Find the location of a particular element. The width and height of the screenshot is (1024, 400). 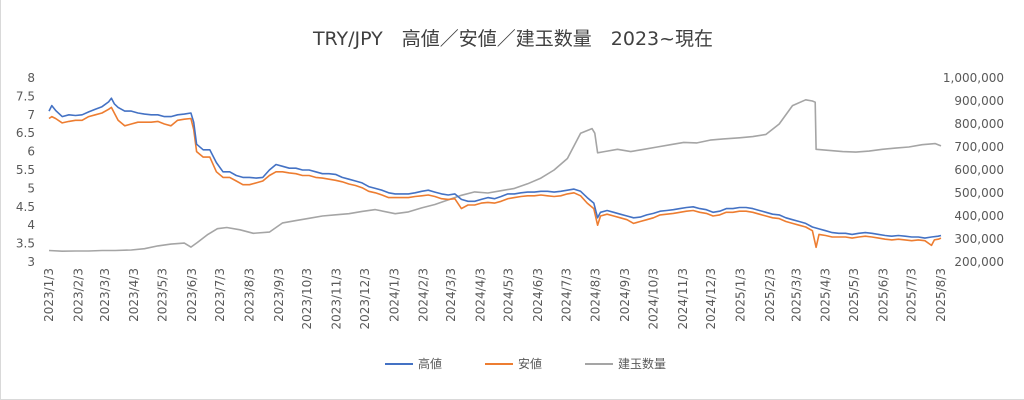

x-tick-label: 2024/10/3 is located at coordinates (653, 299).